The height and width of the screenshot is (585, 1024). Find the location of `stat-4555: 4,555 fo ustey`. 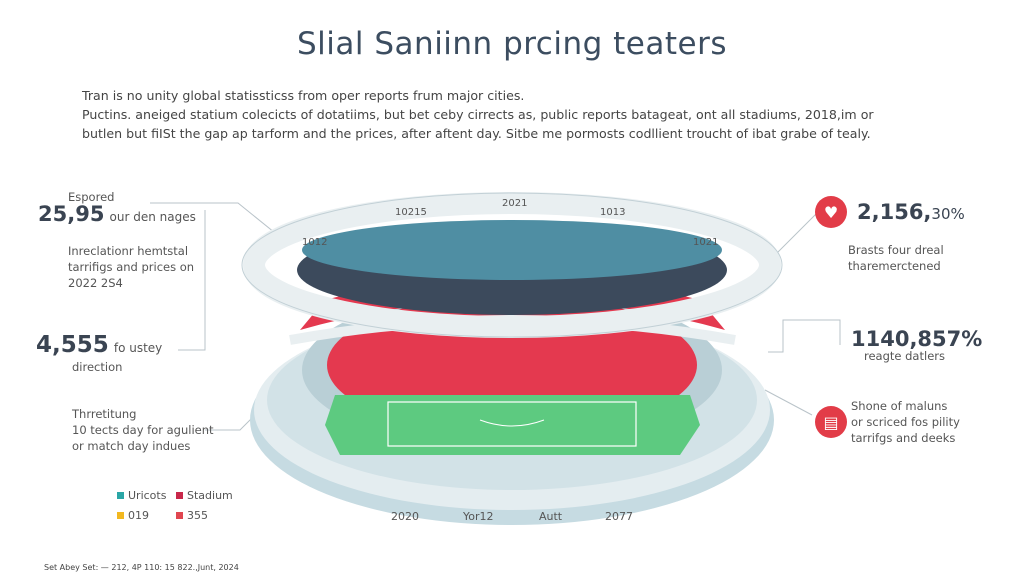

stat-4555: 4,555 fo ustey is located at coordinates (99, 345).